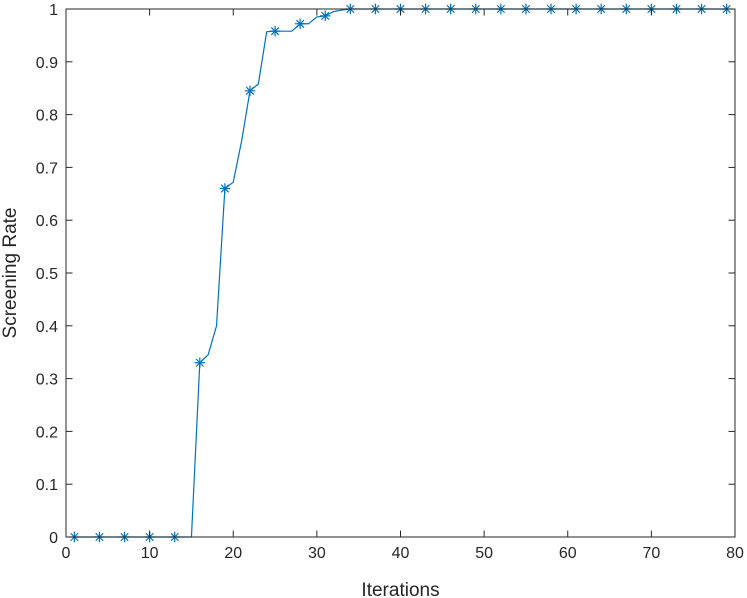 Image resolution: width=747 pixels, height=598 pixels. I want to click on y-tick-label: 0.3, so click(47, 380).